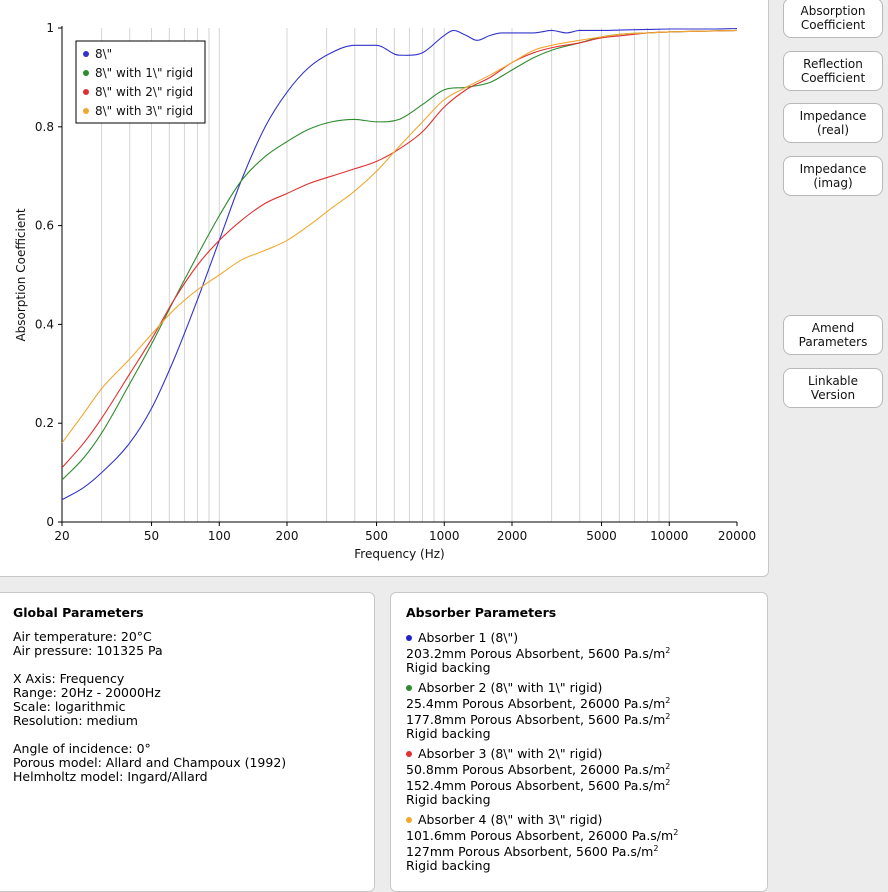 This screenshot has width=888, height=892. What do you see at coordinates (376, 536) in the screenshot?
I see `x-tick-label: 500` at bounding box center [376, 536].